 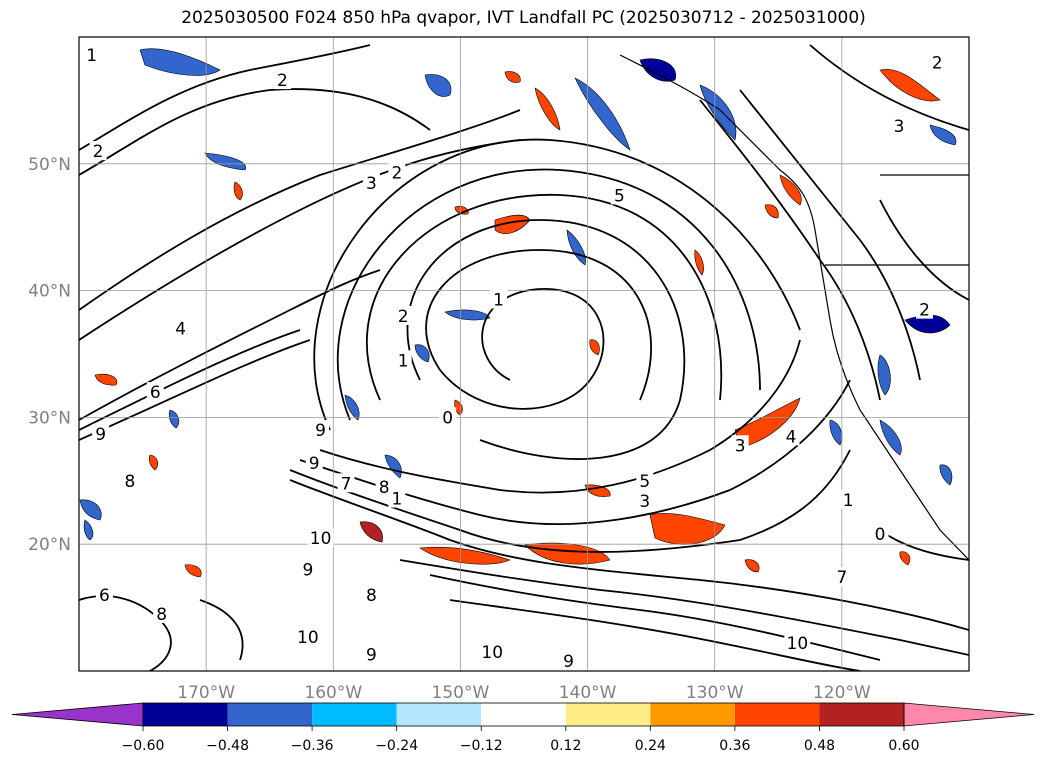 What do you see at coordinates (396, 746) in the screenshot?
I see `colorbar-tick-label: −0.24` at bounding box center [396, 746].